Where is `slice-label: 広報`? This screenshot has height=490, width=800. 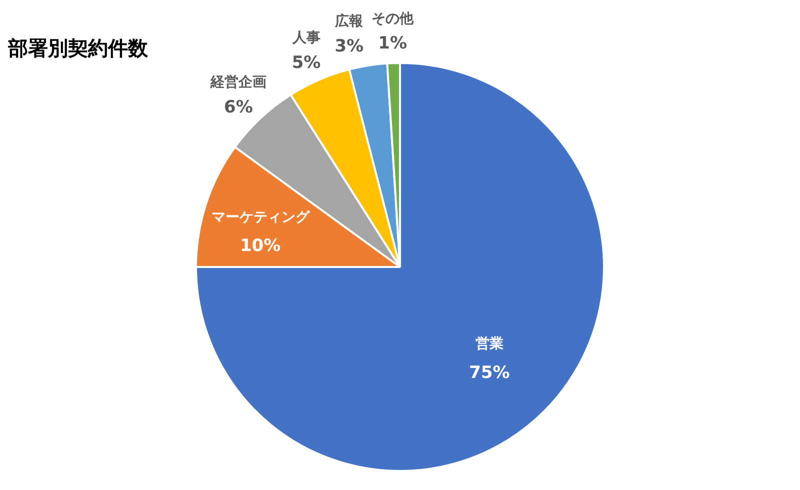
slice-label: 広報 is located at coordinates (349, 21).